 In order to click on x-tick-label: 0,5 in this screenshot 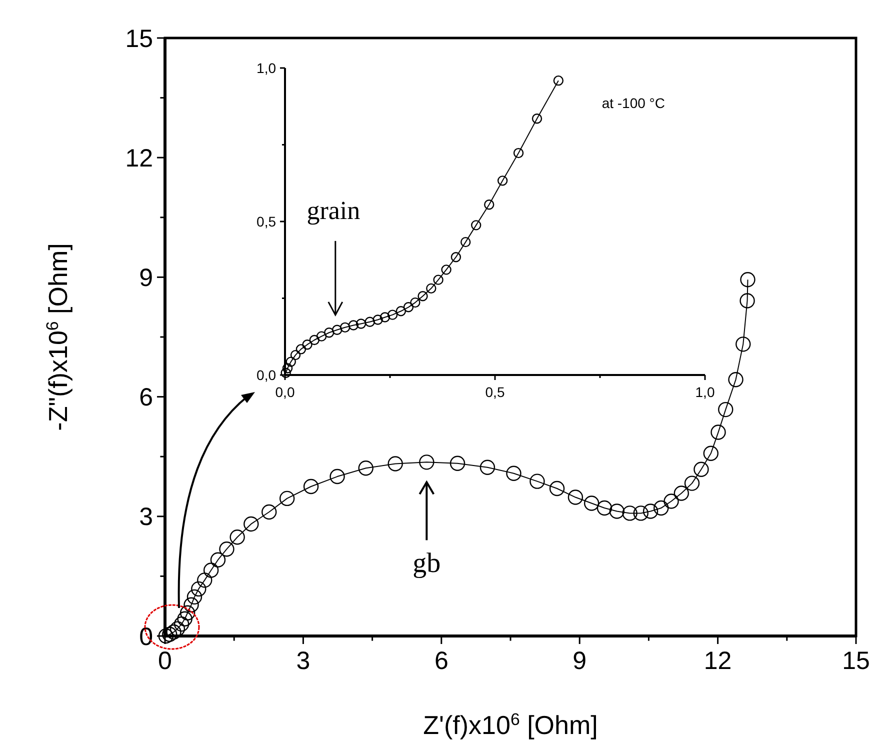, I will do `click(495, 392)`.